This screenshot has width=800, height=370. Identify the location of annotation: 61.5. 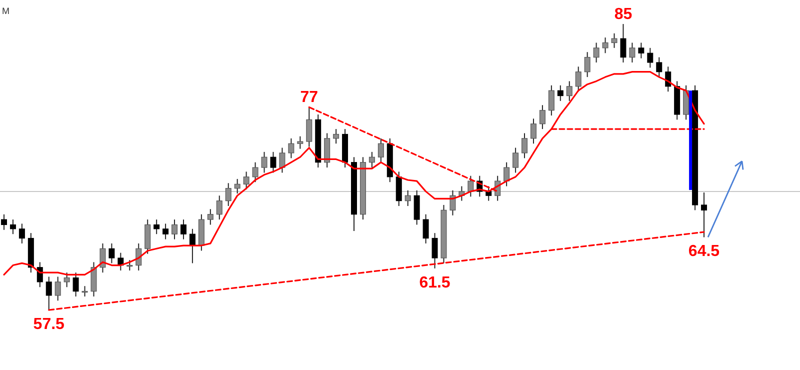
(434, 283).